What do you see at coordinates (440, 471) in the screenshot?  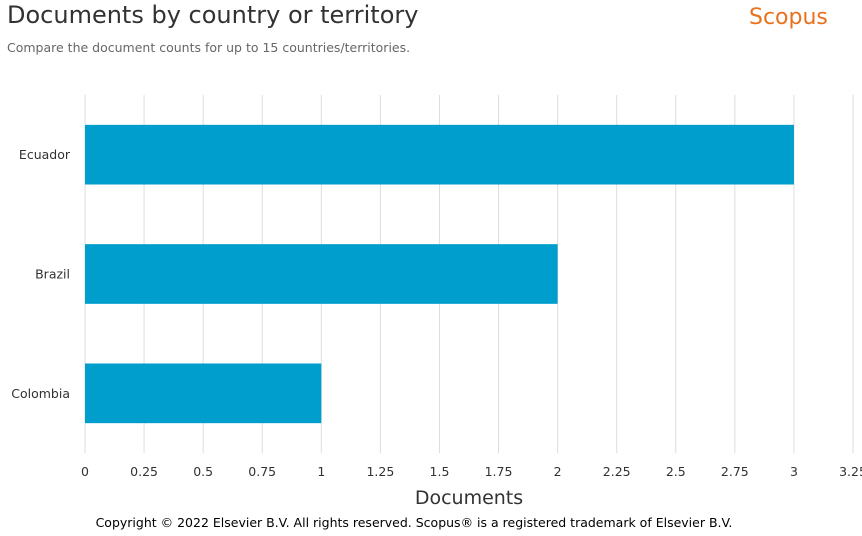 I see `x-tick-label: 1.5` at bounding box center [440, 471].